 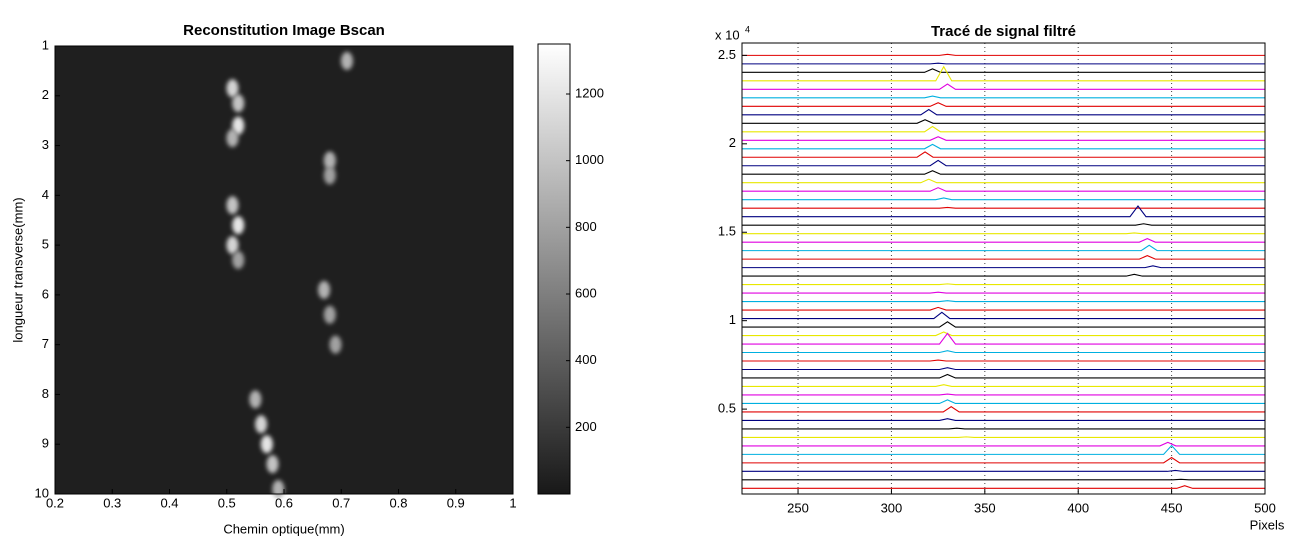 What do you see at coordinates (586, 426) in the screenshot?
I see `colorbar-tick-label: 200` at bounding box center [586, 426].